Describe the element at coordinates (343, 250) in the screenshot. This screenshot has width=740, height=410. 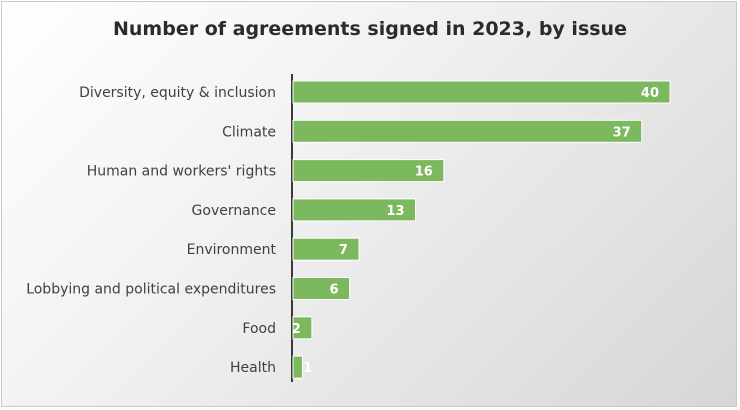
I see `data-label: 7` at that location.